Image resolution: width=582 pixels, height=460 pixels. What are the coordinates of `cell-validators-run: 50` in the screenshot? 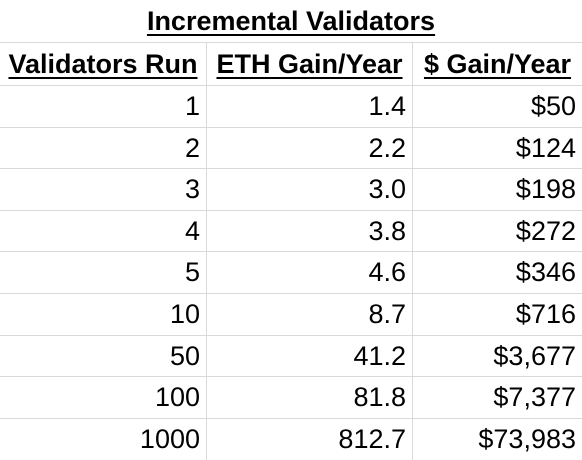 It's located at (184, 356).